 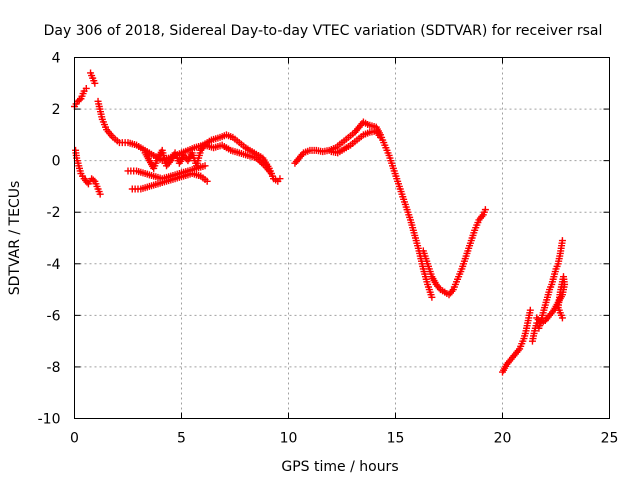 What do you see at coordinates (54, 265) in the screenshot?
I see `y-tick-label: -4` at bounding box center [54, 265].